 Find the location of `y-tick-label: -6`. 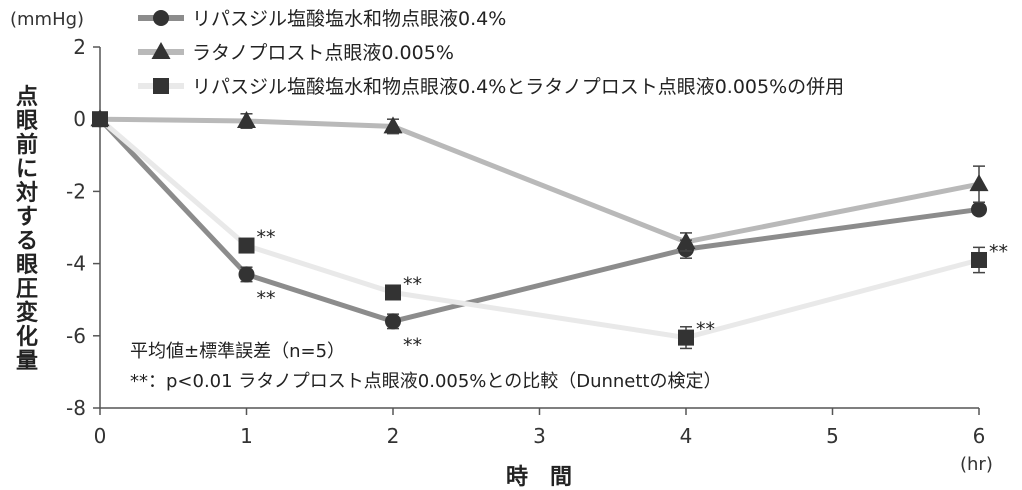

y-tick-label: -6 is located at coordinates (76, 336).